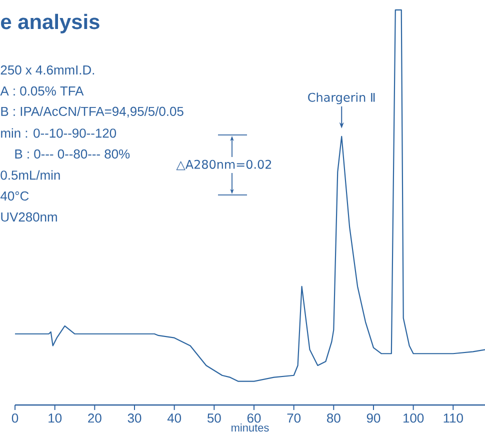 This screenshot has width=485, height=441. I want to click on x-axis-title: minutes, so click(250, 428).